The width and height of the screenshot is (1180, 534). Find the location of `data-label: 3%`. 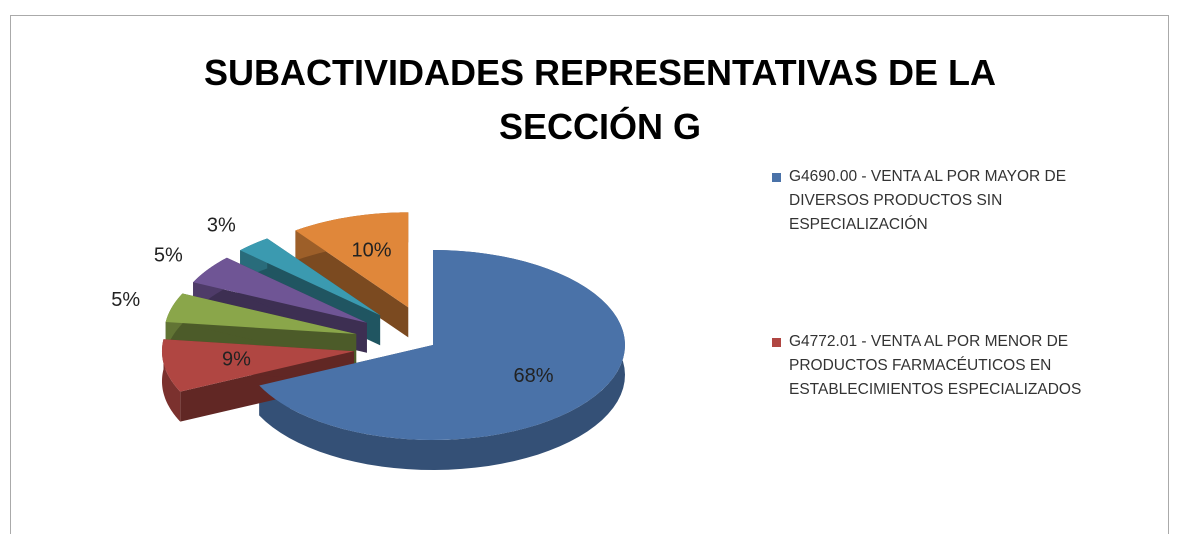

data-label: 3% is located at coordinates (221, 226).